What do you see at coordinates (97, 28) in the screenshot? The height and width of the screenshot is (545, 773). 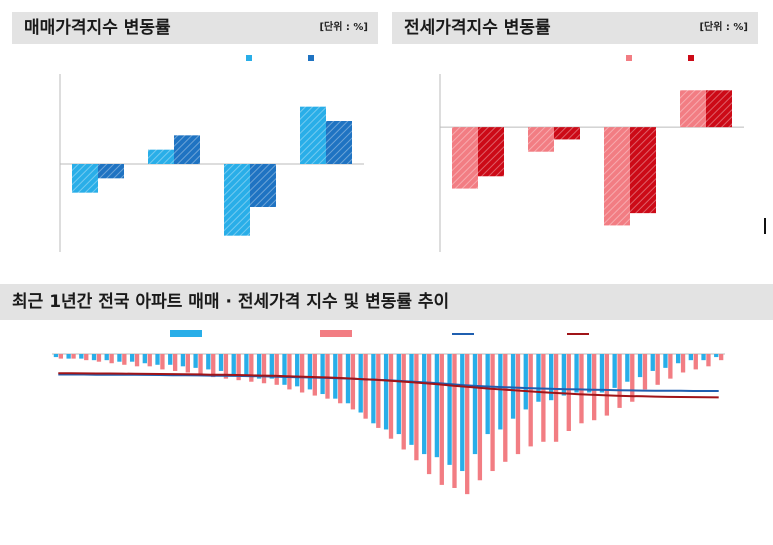 I see `sale-change-title: 매매가격지수 변동률` at bounding box center [97, 28].